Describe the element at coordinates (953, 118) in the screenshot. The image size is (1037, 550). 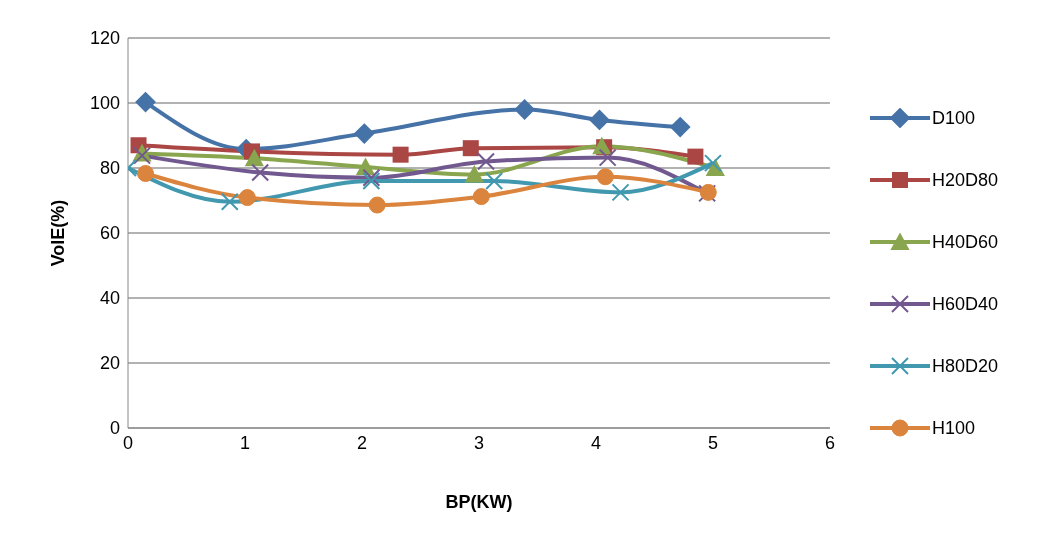
I see `legend-label: D100` at that location.